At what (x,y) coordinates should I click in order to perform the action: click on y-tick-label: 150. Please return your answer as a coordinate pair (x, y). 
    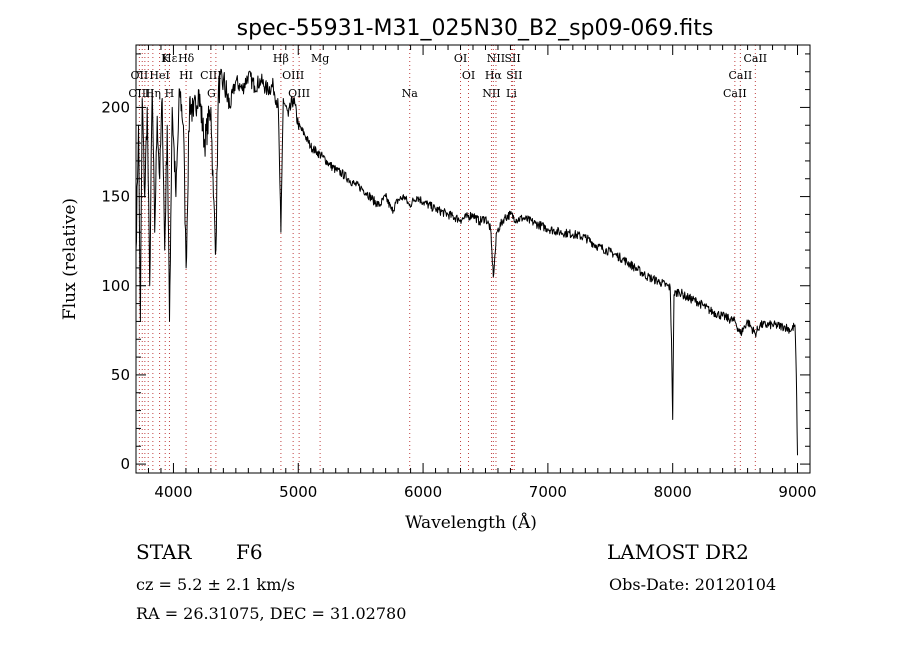
    Looking at the image, I should click on (115, 197).